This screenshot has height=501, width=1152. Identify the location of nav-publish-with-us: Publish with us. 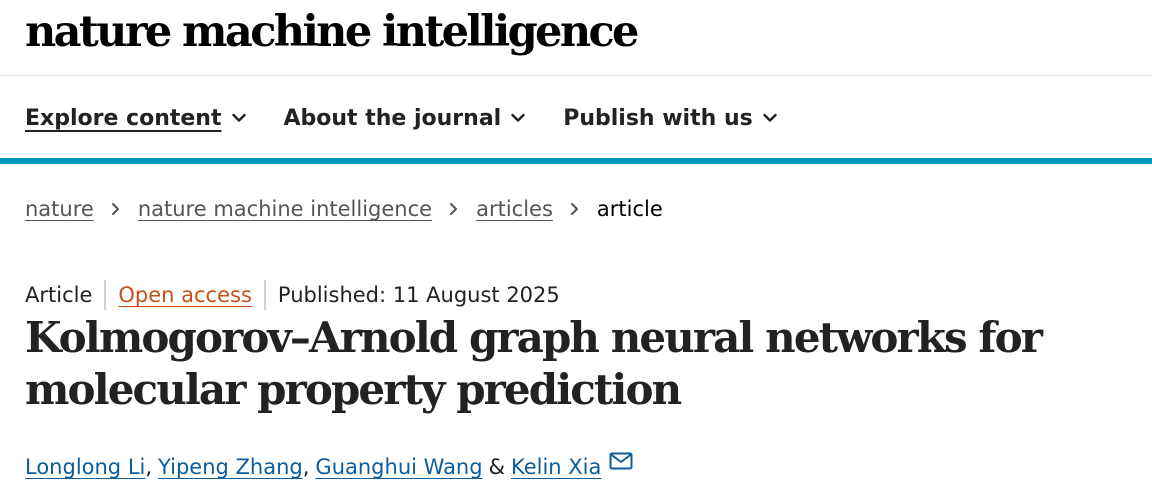
(670, 117).